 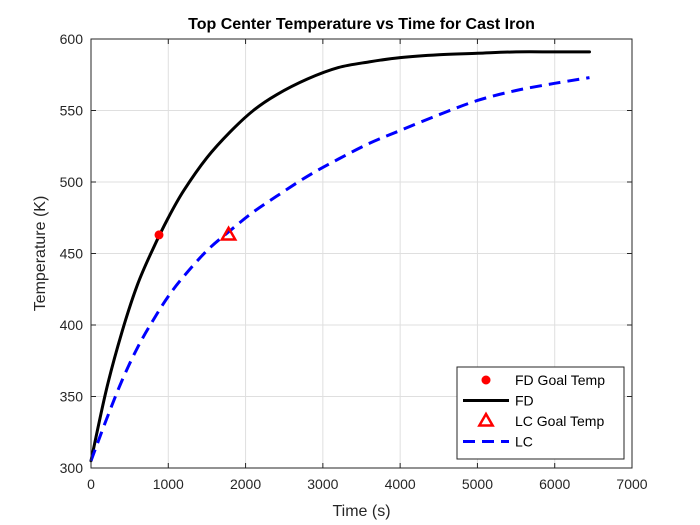 What do you see at coordinates (245, 484) in the screenshot?
I see `x-tick-label: 2000` at bounding box center [245, 484].